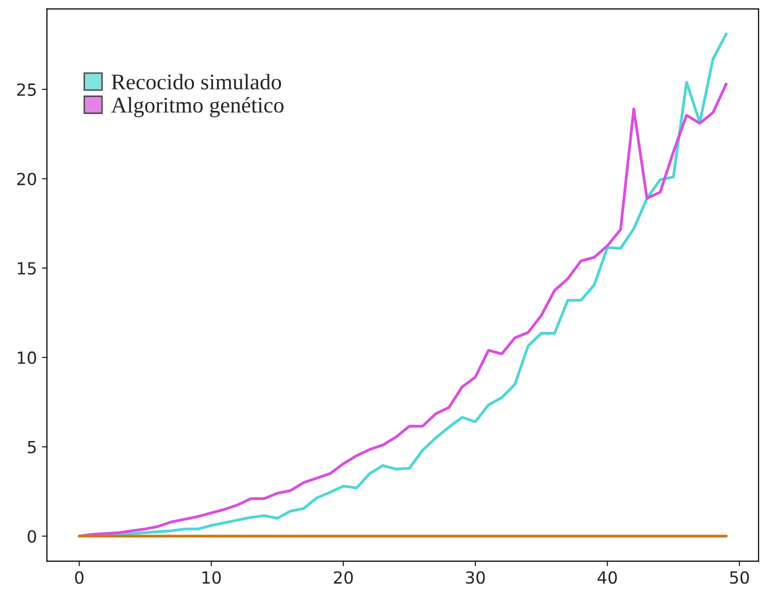 The height and width of the screenshot is (597, 782). Describe the element at coordinates (79, 577) in the screenshot. I see `x-tick-label: 0` at that location.